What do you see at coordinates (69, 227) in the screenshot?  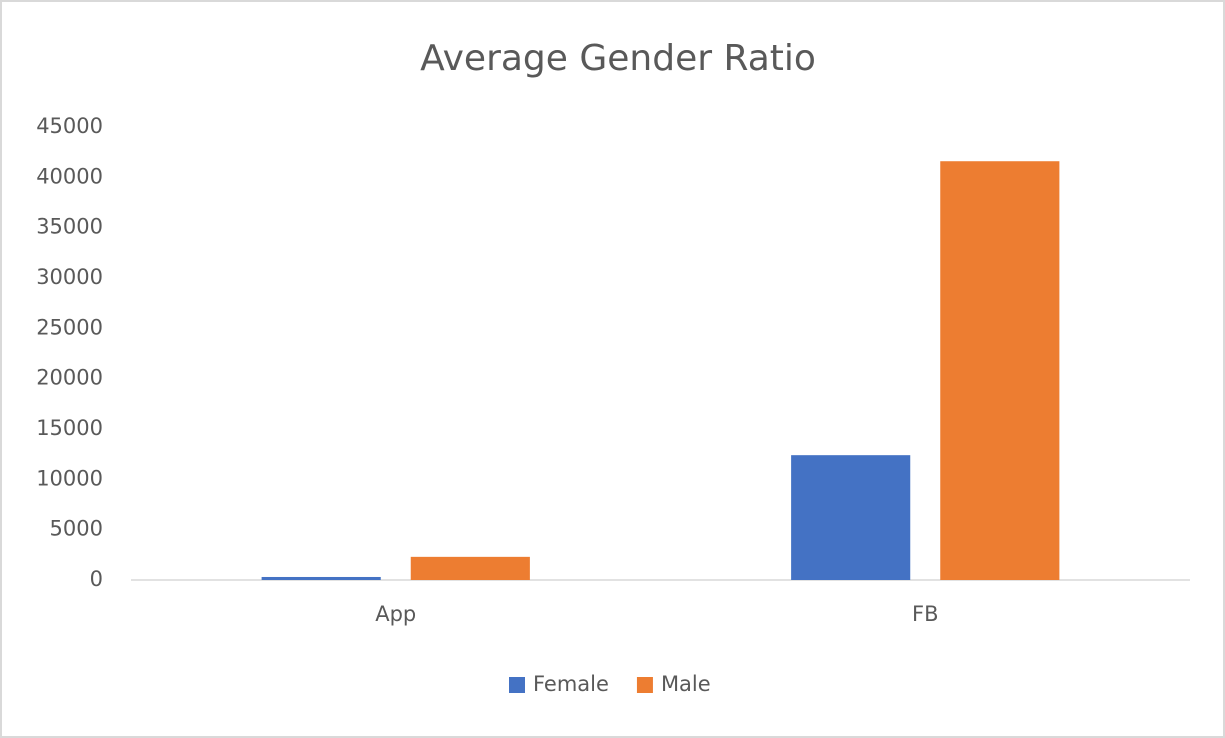 I see `y-tick-label: 35000` at bounding box center [69, 227].